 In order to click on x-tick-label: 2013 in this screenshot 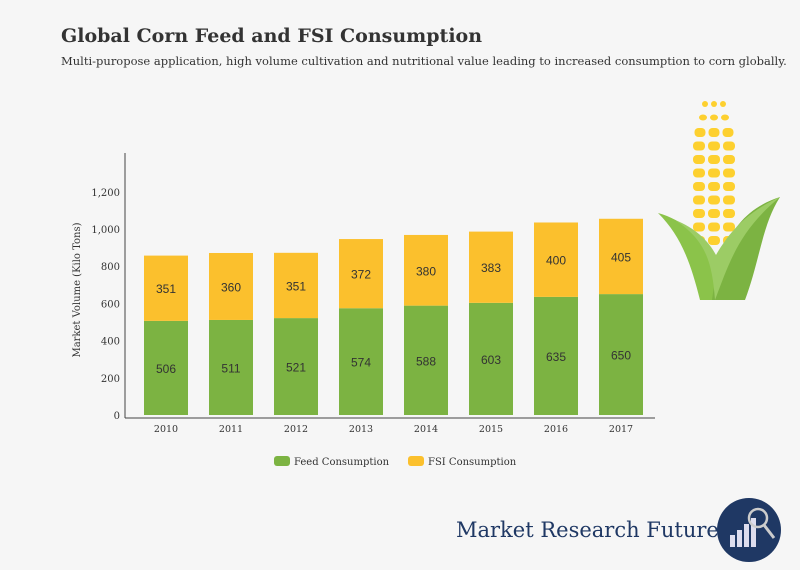, I will do `click(361, 429)`.